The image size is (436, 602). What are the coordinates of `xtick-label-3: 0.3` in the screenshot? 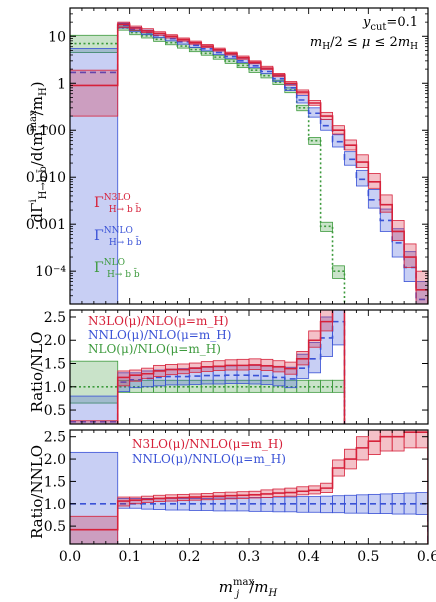 It's located at (249, 557).